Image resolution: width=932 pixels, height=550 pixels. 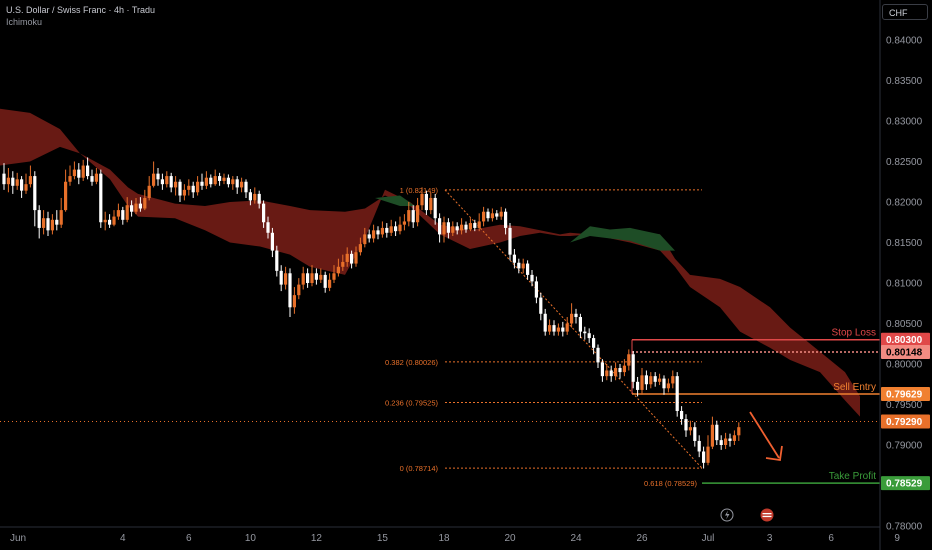 I want to click on arrow-head, so click(x=774, y=453).